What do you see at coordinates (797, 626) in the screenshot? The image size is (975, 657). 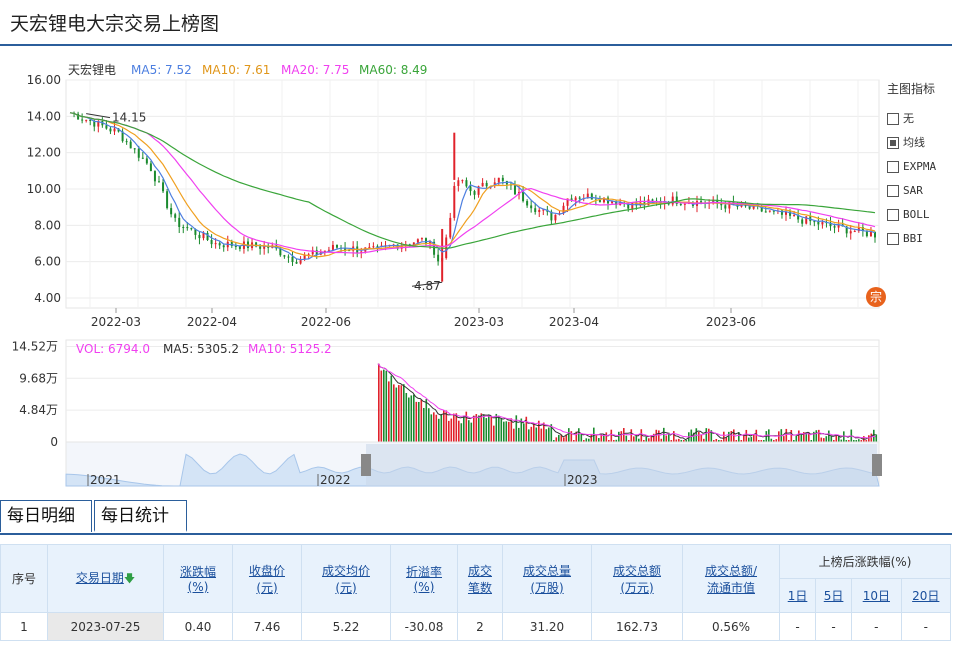 I see `cell-after-1d: -` at bounding box center [797, 626].